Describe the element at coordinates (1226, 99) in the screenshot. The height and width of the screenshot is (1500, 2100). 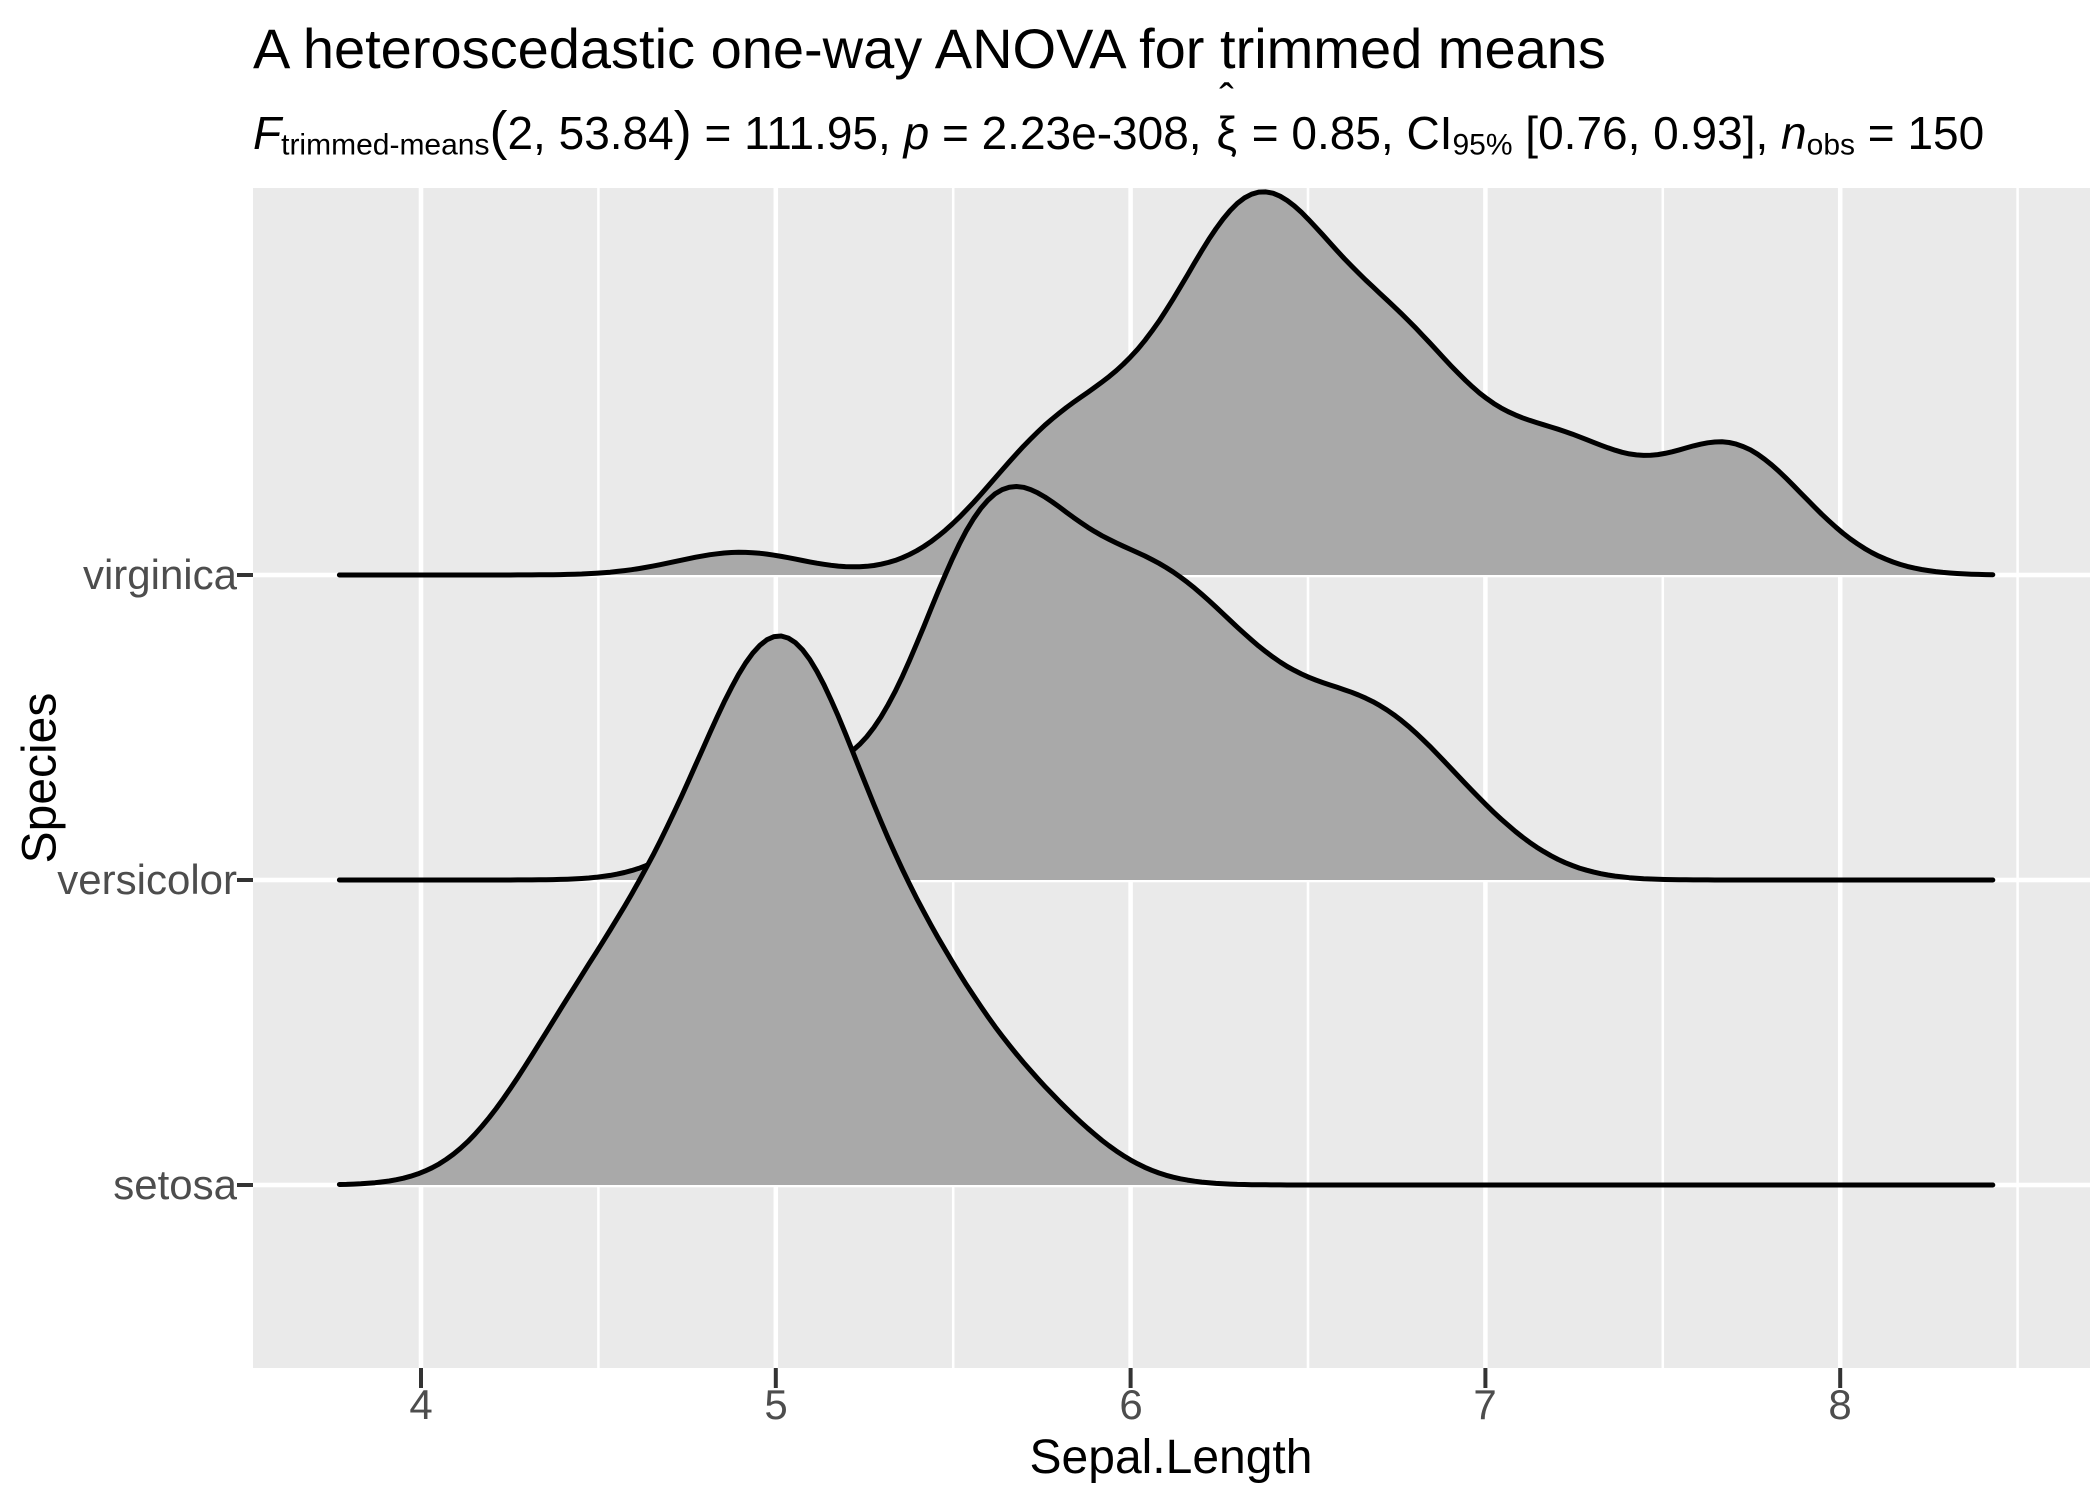
I see `hat-accent: ˆ` at that location.